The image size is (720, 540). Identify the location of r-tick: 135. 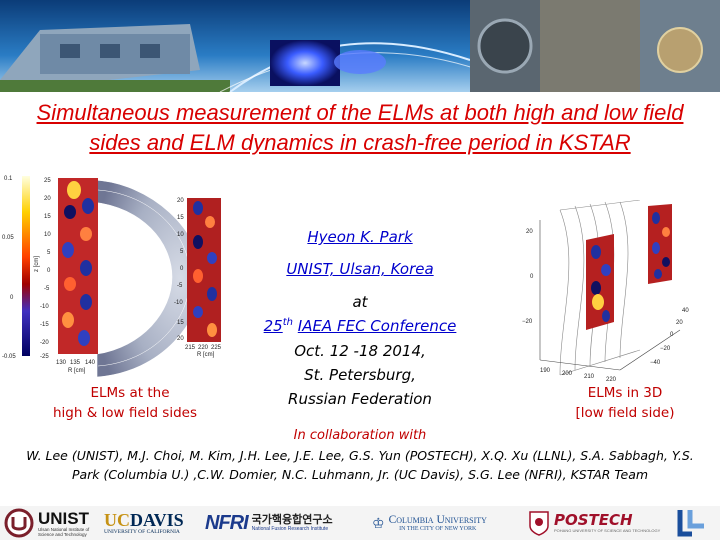
(75, 363).